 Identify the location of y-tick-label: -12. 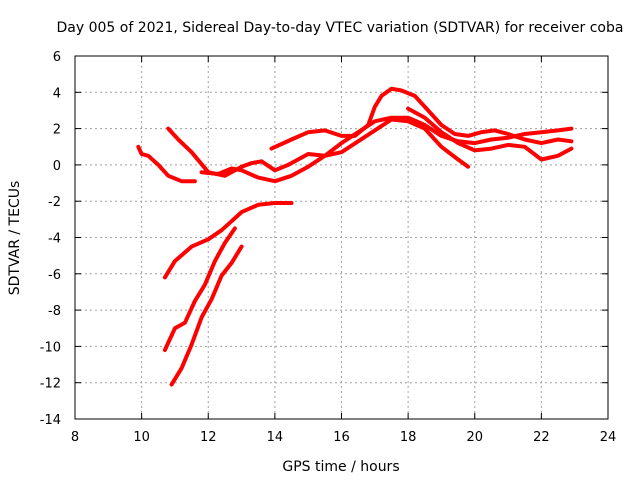
(50, 384).